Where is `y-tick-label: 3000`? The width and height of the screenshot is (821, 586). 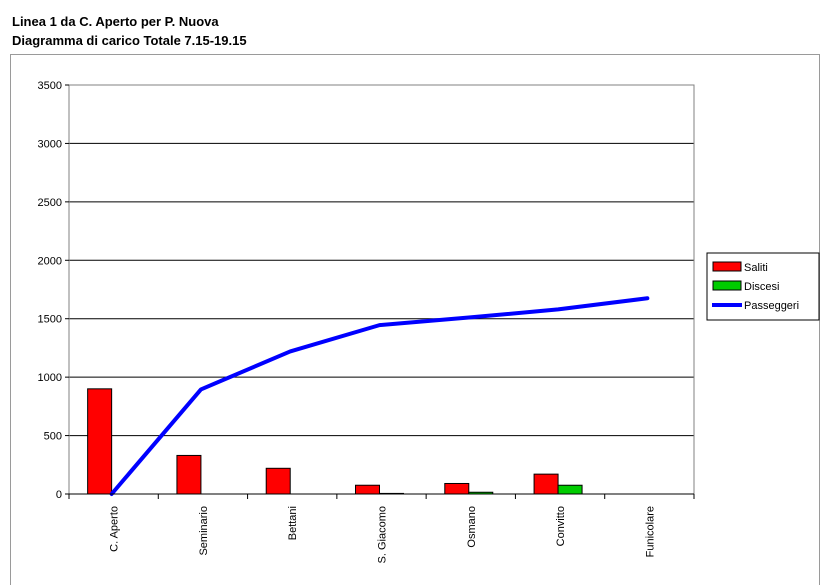 y-tick-label: 3000 is located at coordinates (50, 144).